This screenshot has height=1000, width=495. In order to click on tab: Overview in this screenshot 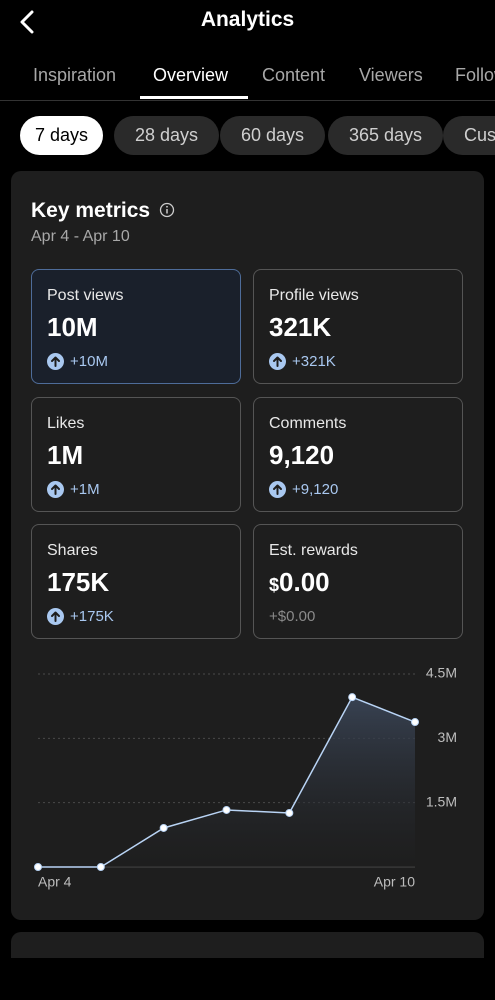, I will do `click(191, 75)`.